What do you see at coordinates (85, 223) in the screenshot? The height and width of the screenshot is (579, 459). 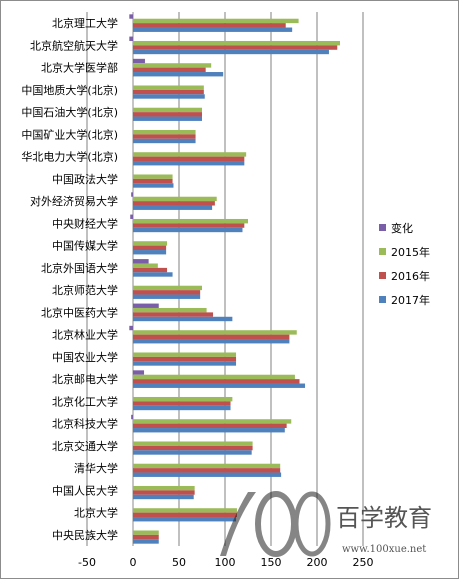 I see `category-label: 中央财经大学` at bounding box center [85, 223].